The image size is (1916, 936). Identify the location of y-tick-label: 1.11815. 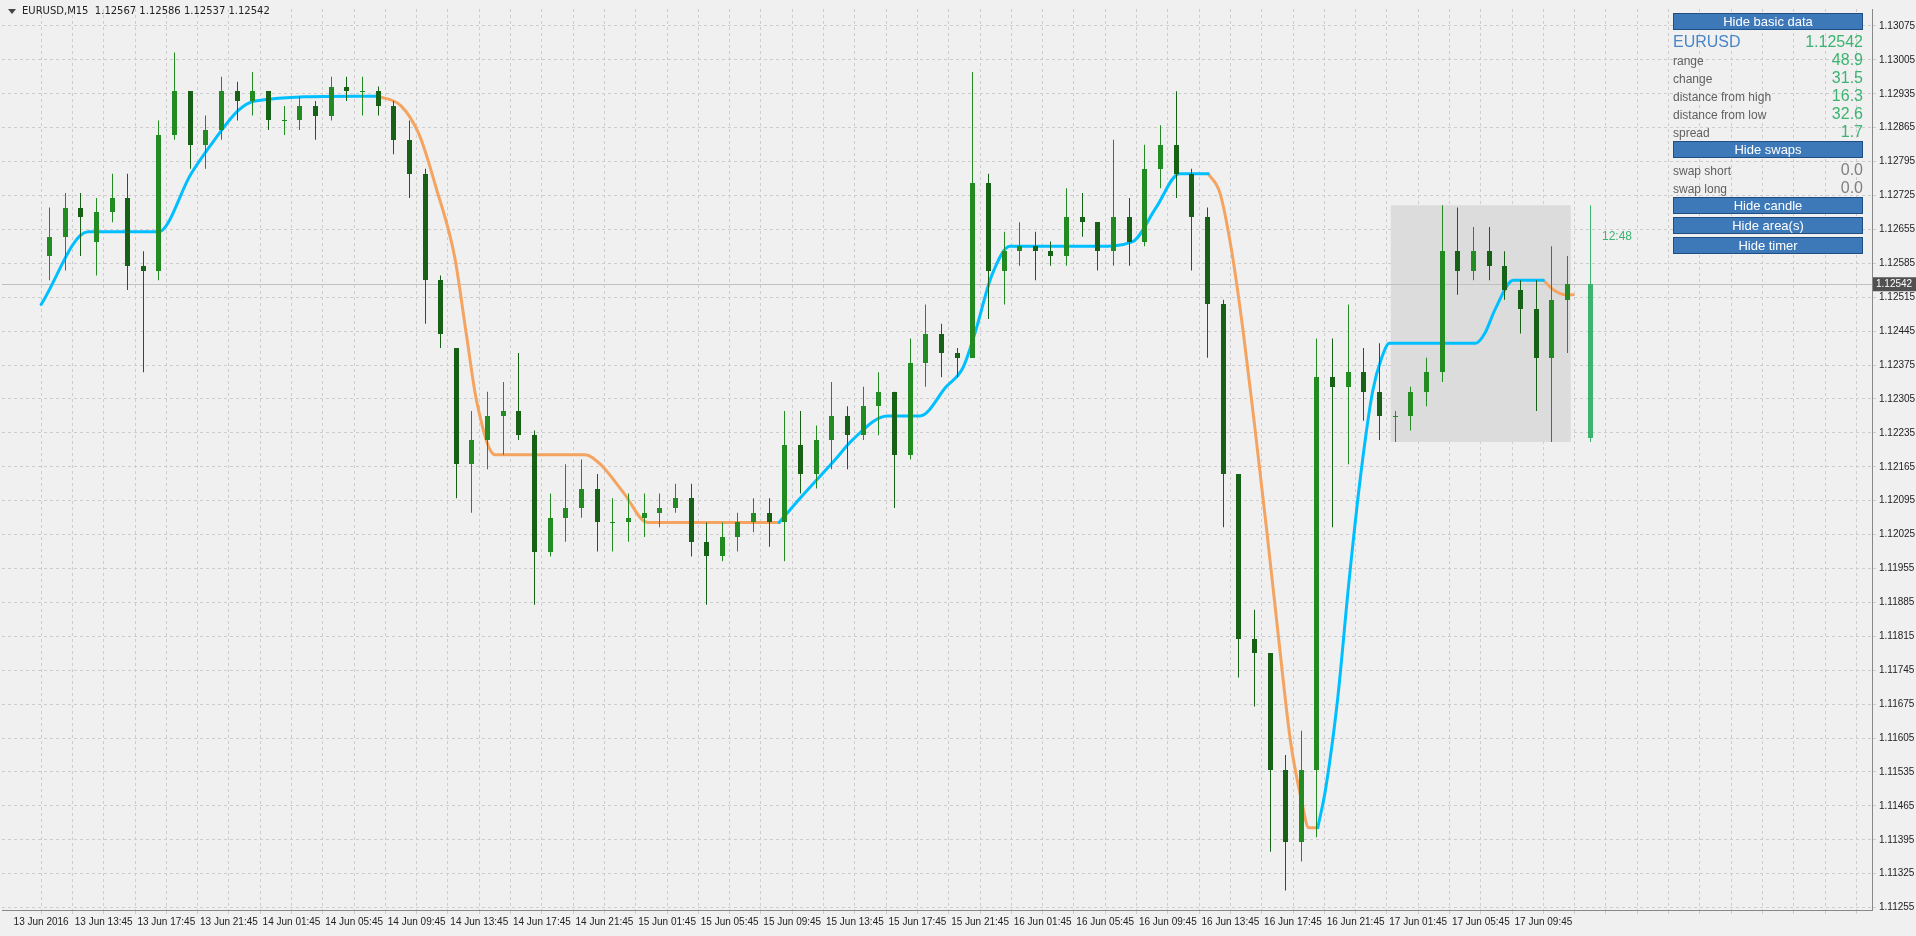
(1897, 636).